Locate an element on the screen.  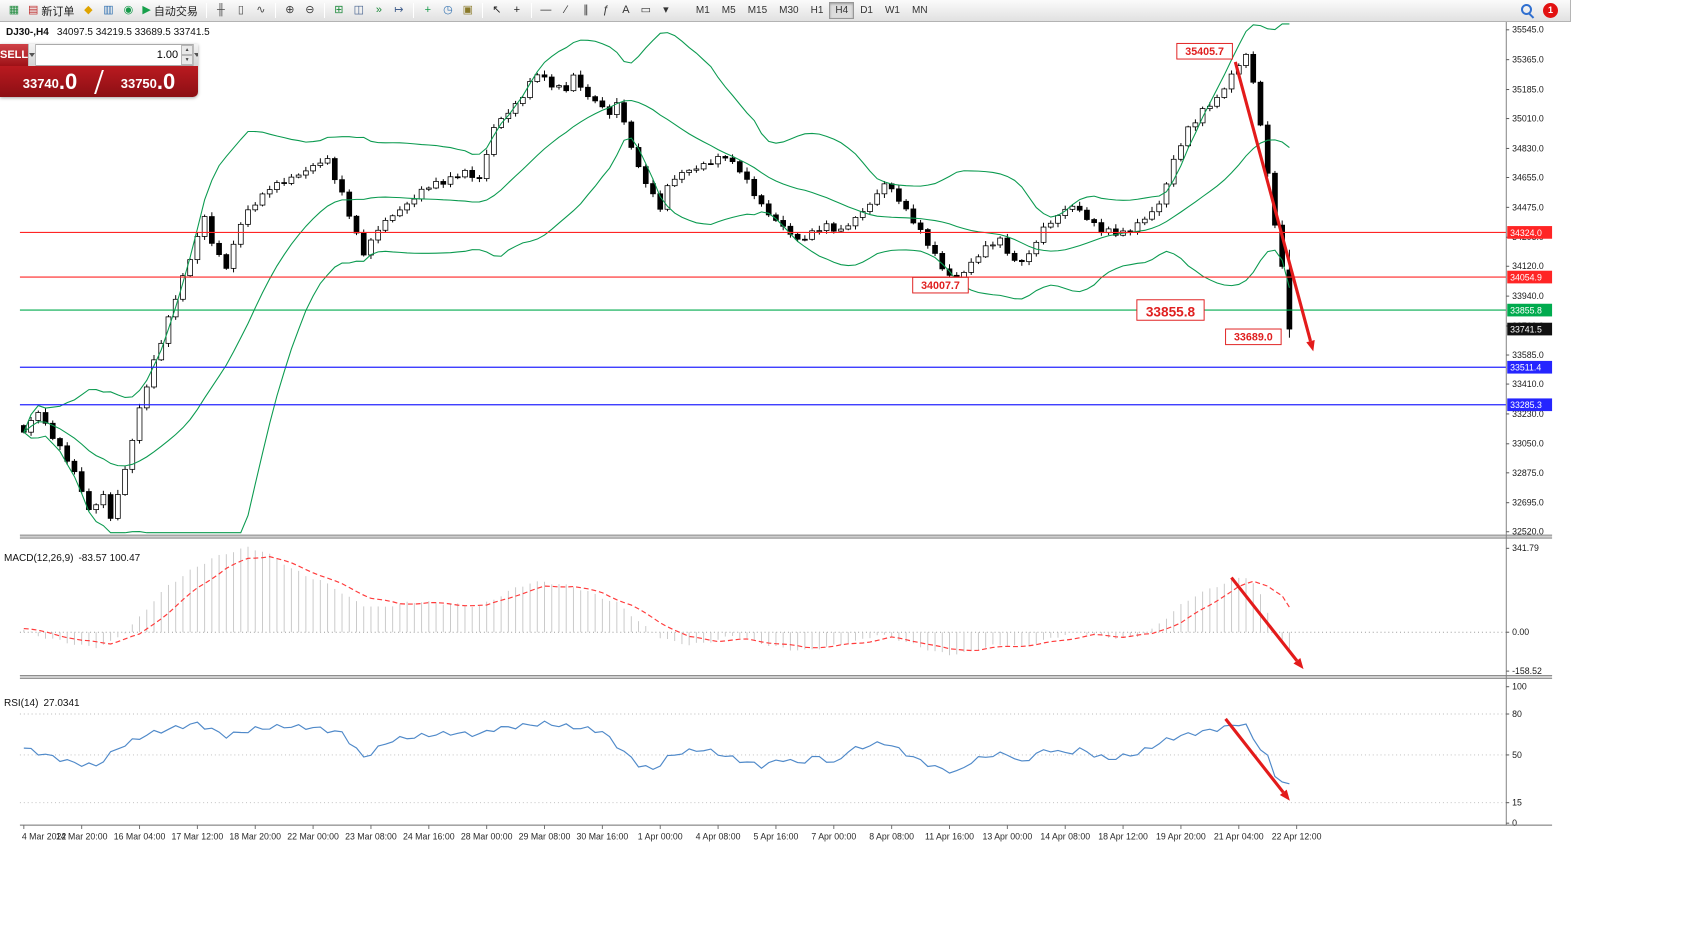
price-axis-label: 34475.0 is located at coordinates (1528, 207).